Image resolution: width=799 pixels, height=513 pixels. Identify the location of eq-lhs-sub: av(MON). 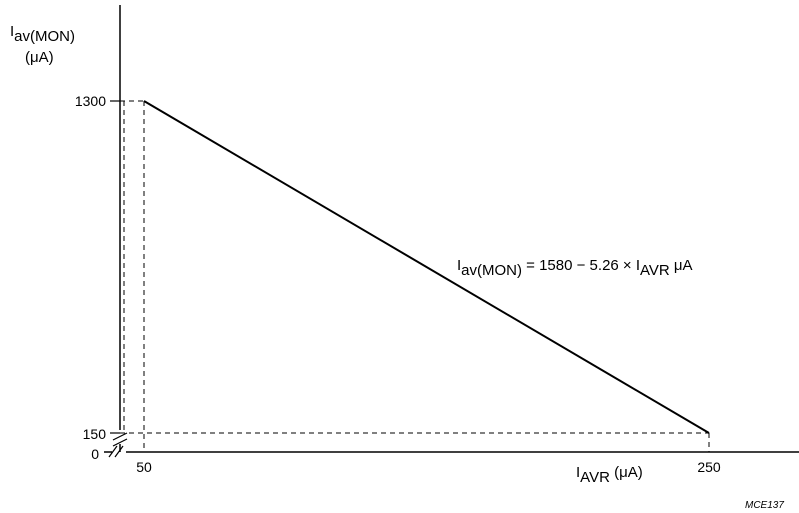
(491, 270).